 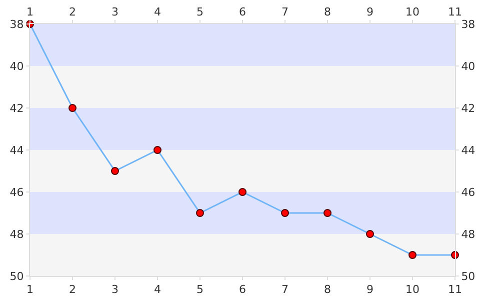 I want to click on x-tick-label: 11, so click(x=455, y=12).